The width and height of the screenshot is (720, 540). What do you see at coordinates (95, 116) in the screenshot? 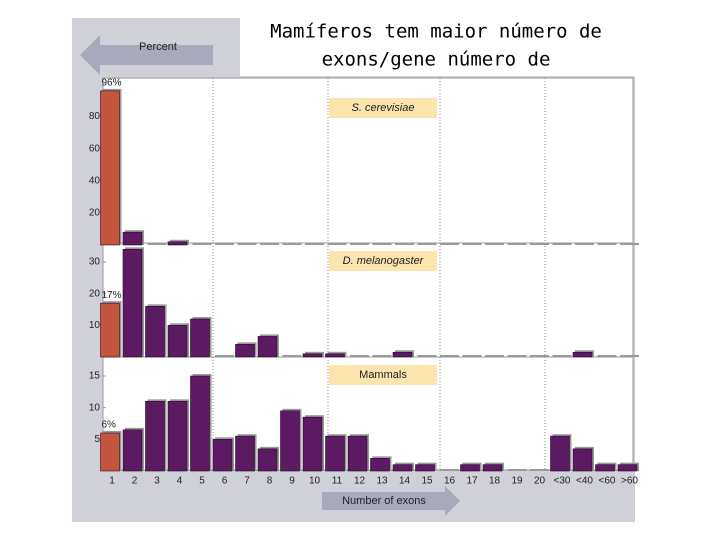
I see `y-tick-label: 80` at bounding box center [95, 116].